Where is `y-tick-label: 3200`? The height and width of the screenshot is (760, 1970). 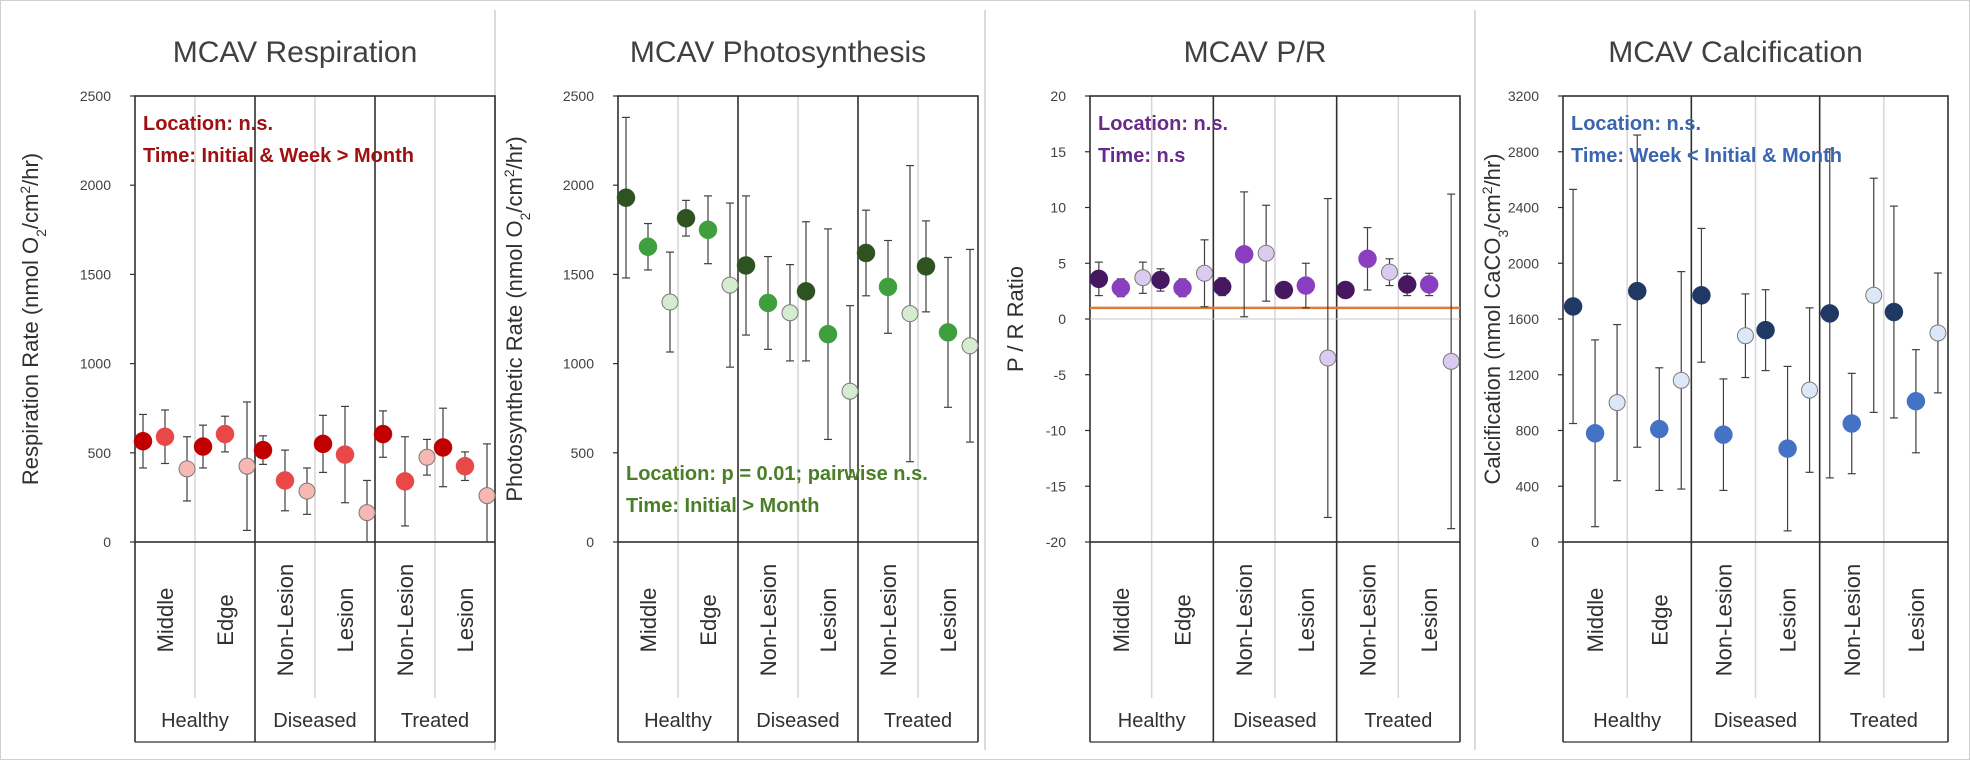 y-tick-label: 3200 is located at coordinates (1523, 96).